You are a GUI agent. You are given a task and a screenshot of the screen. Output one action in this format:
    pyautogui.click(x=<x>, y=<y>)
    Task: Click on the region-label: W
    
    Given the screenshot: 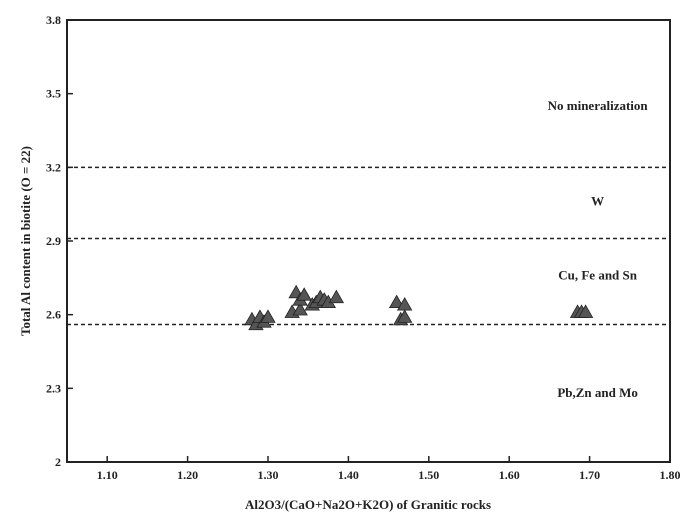 What is the action you would take?
    pyautogui.click(x=597, y=201)
    